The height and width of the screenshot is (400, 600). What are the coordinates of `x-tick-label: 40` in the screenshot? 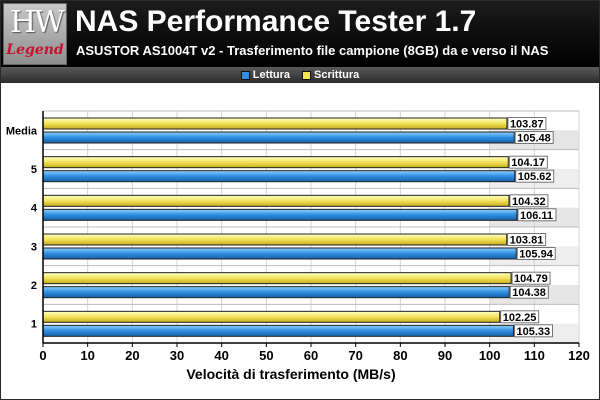 It's located at (221, 355).